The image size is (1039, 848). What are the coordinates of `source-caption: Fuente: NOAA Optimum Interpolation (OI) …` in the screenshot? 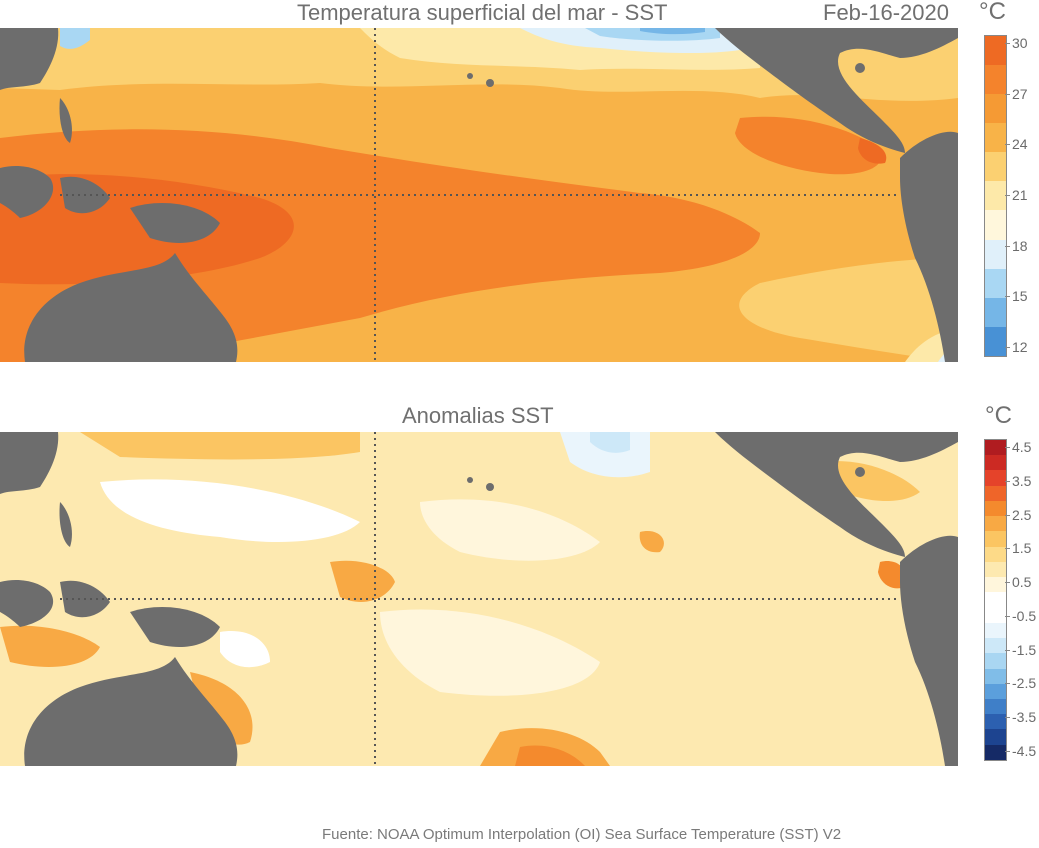 It's located at (582, 834).